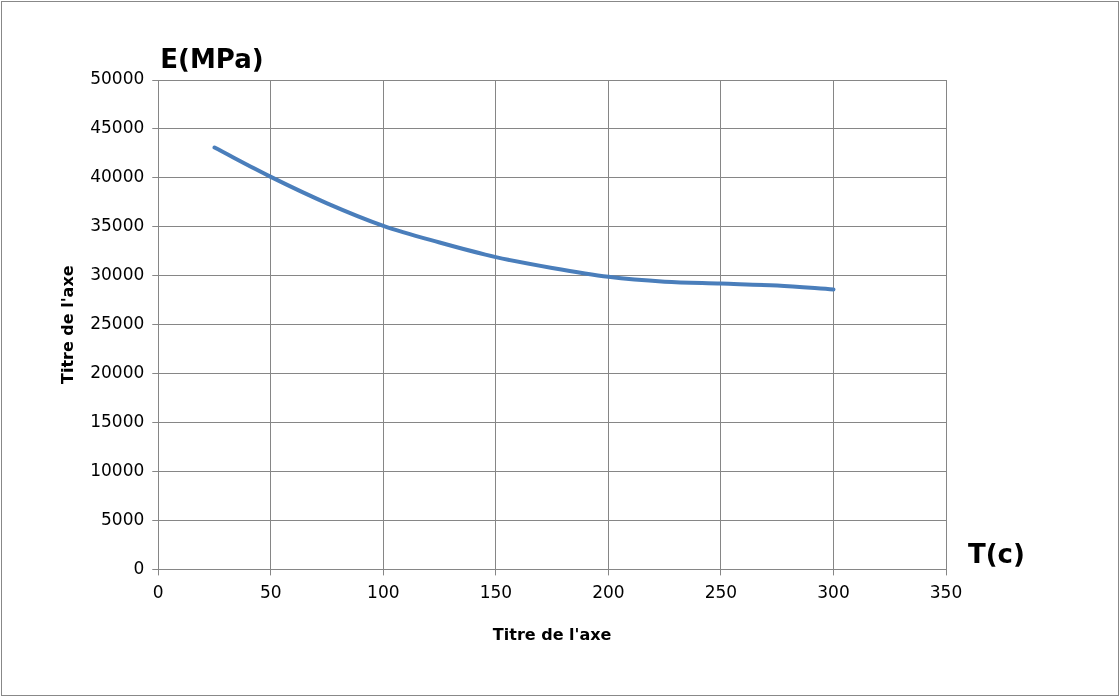 The width and height of the screenshot is (1120, 697). I want to click on y-axis-title: Titre de l'axe, so click(67, 324).